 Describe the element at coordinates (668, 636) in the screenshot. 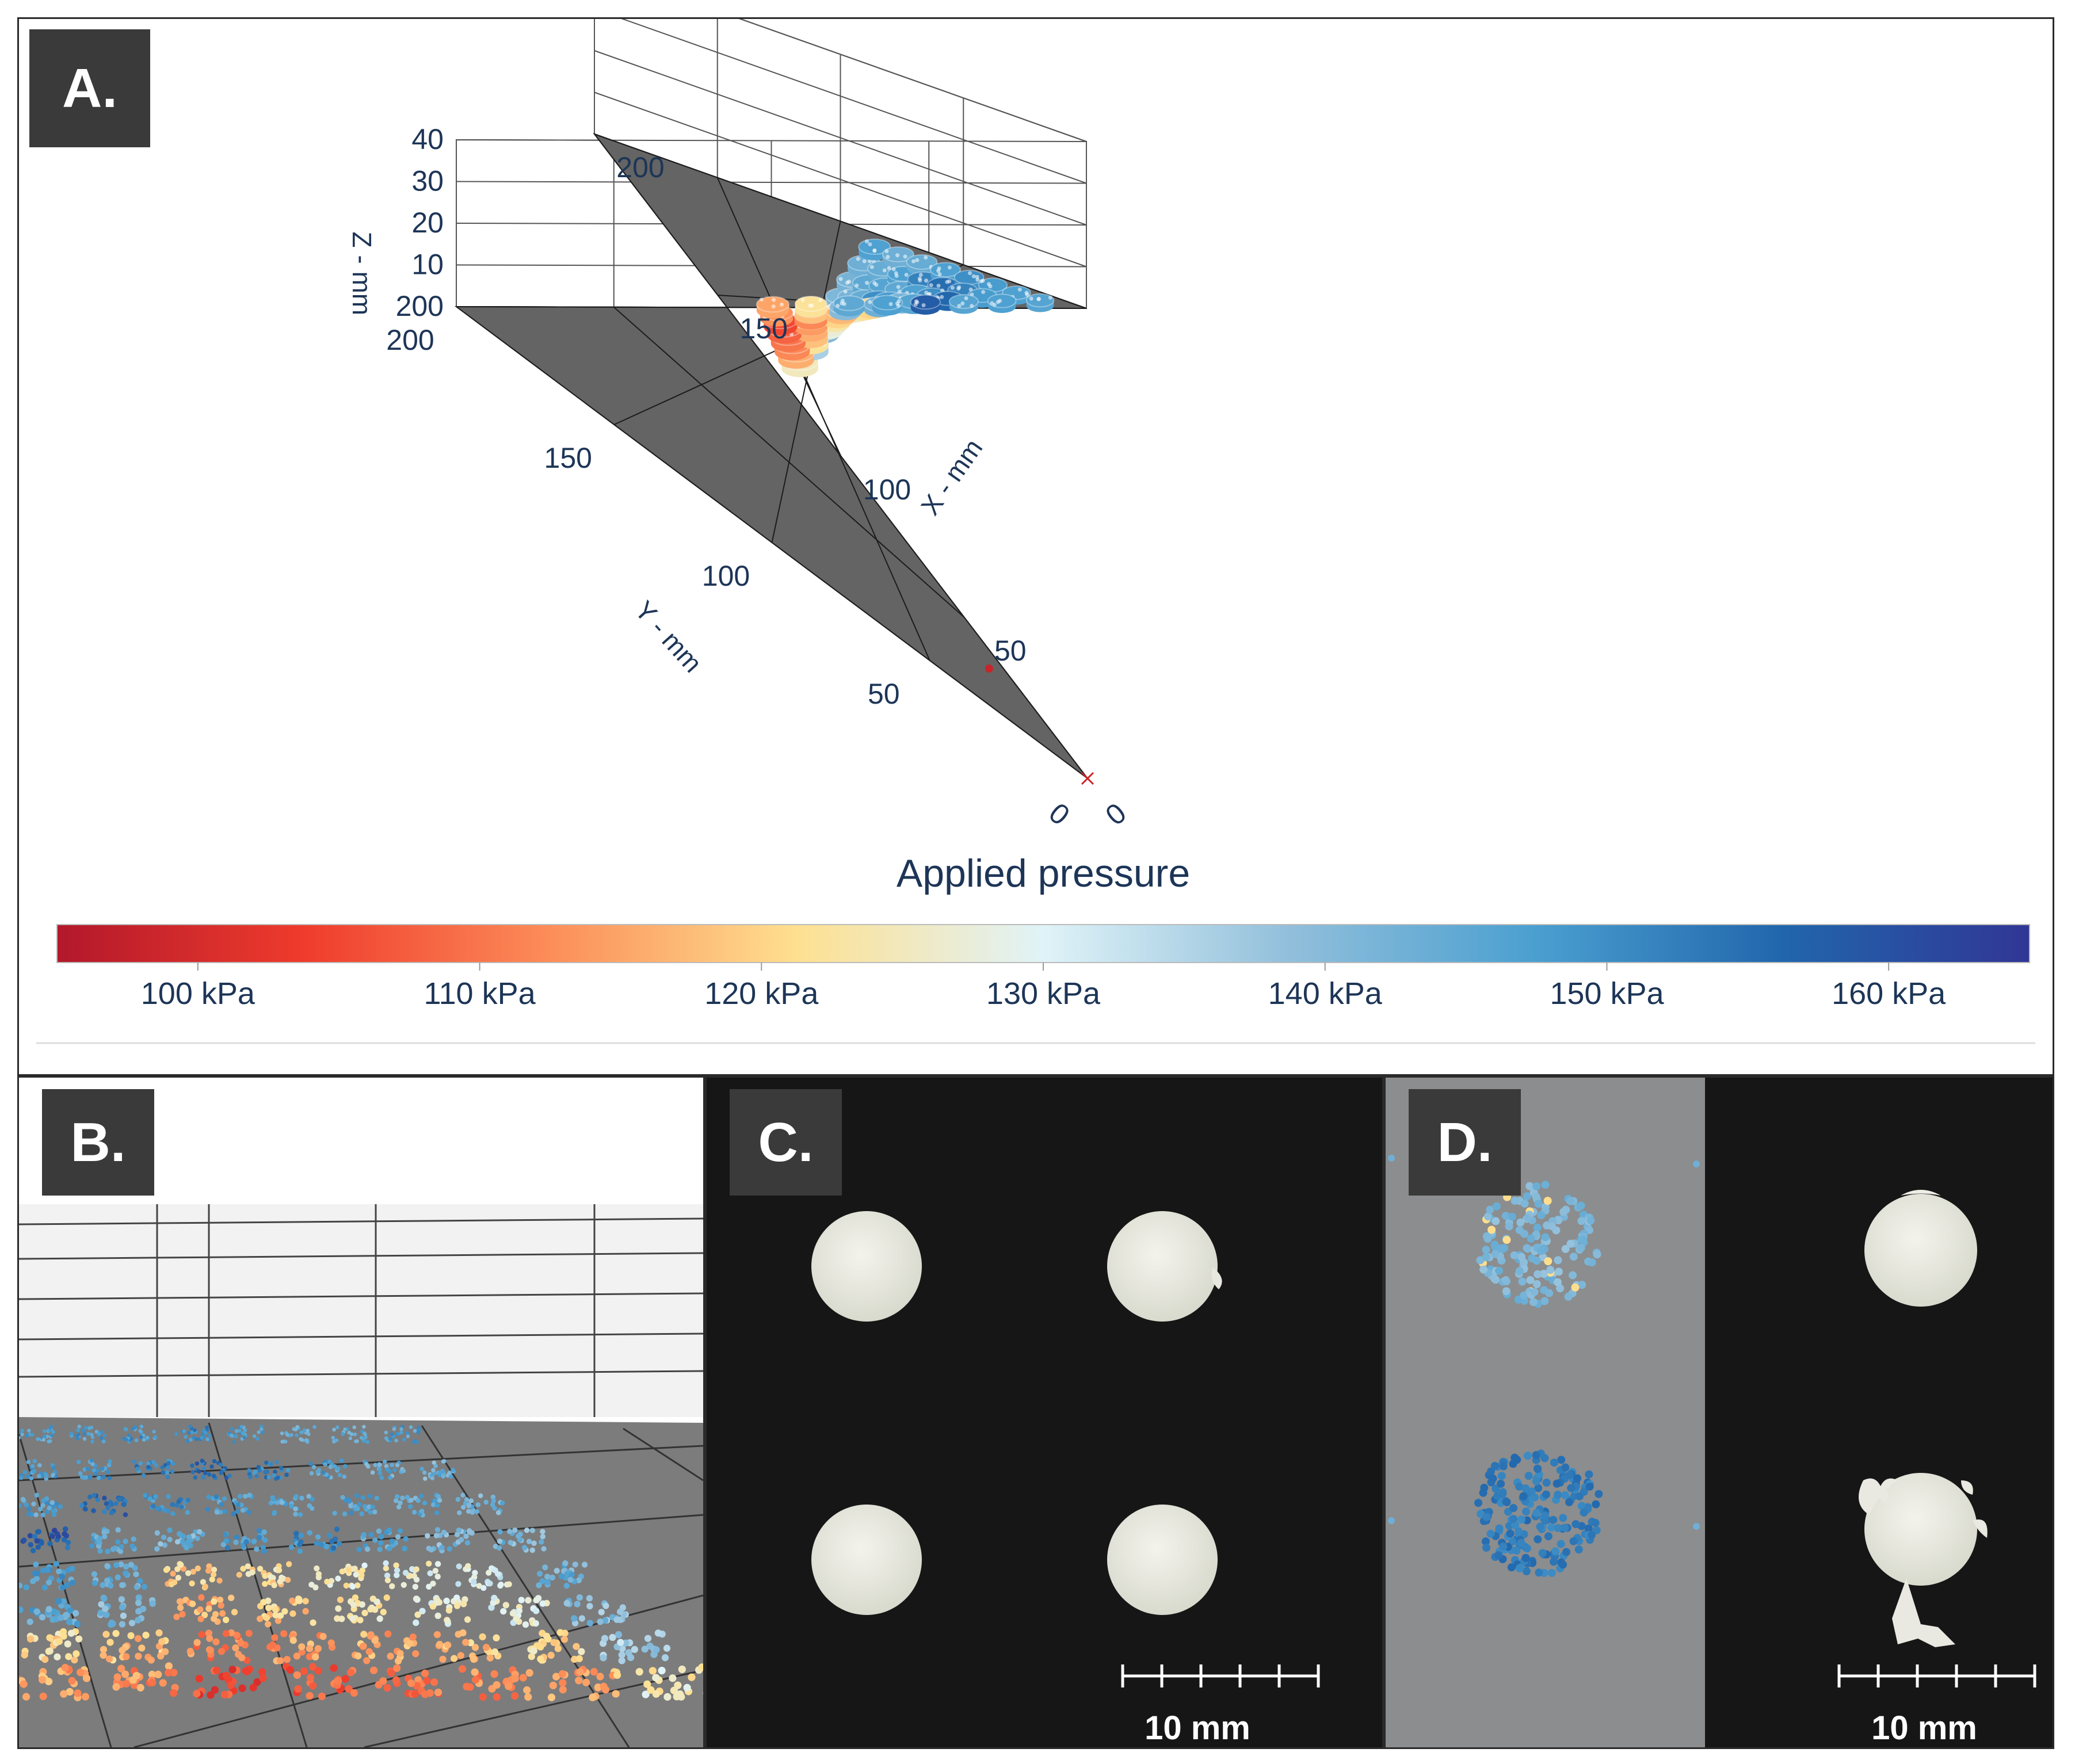

I see `y-axis-label: Y - mm` at that location.